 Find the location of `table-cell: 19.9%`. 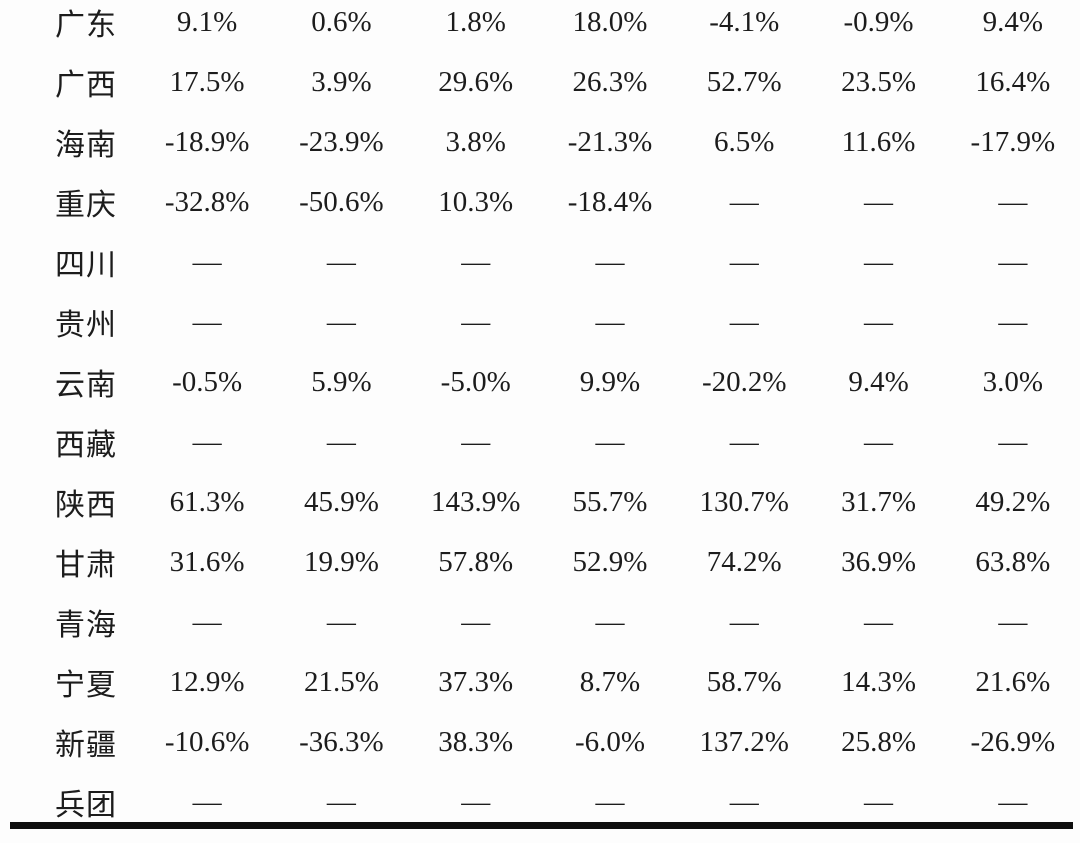

table-cell: 19.9% is located at coordinates (341, 561).